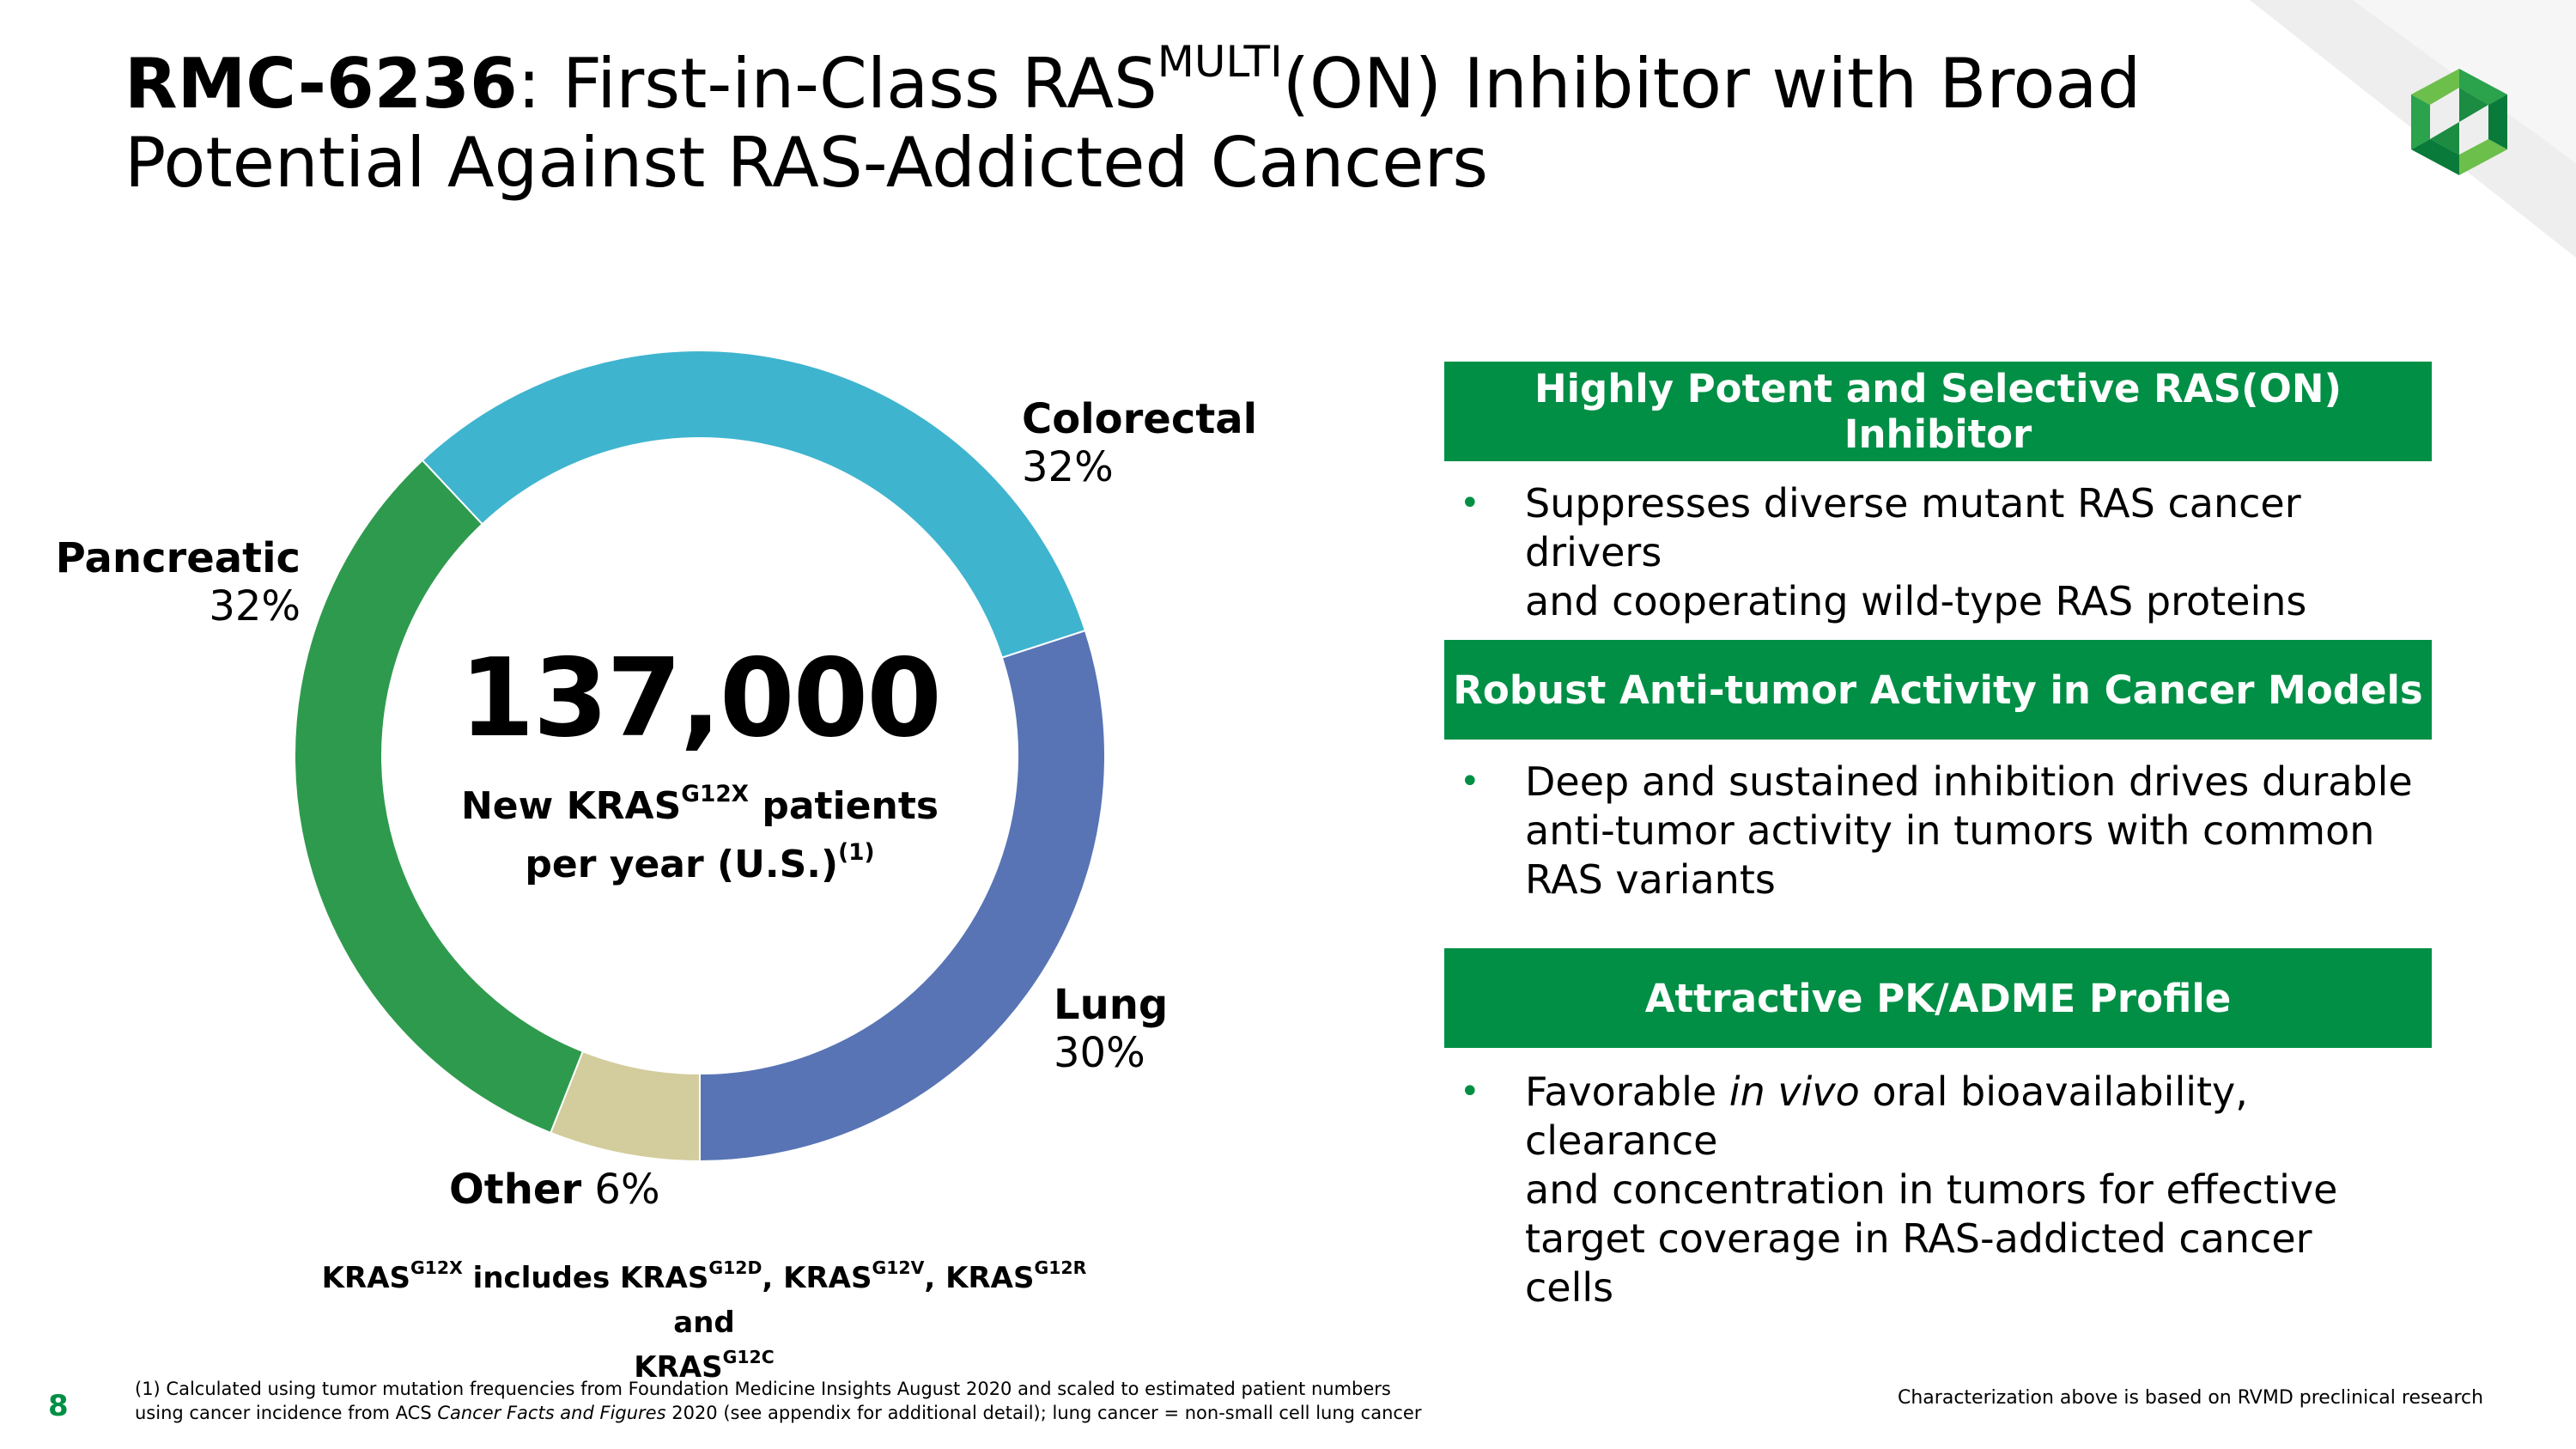 This screenshot has width=2576, height=1449. I want to click on page-number: 8, so click(59, 1406).